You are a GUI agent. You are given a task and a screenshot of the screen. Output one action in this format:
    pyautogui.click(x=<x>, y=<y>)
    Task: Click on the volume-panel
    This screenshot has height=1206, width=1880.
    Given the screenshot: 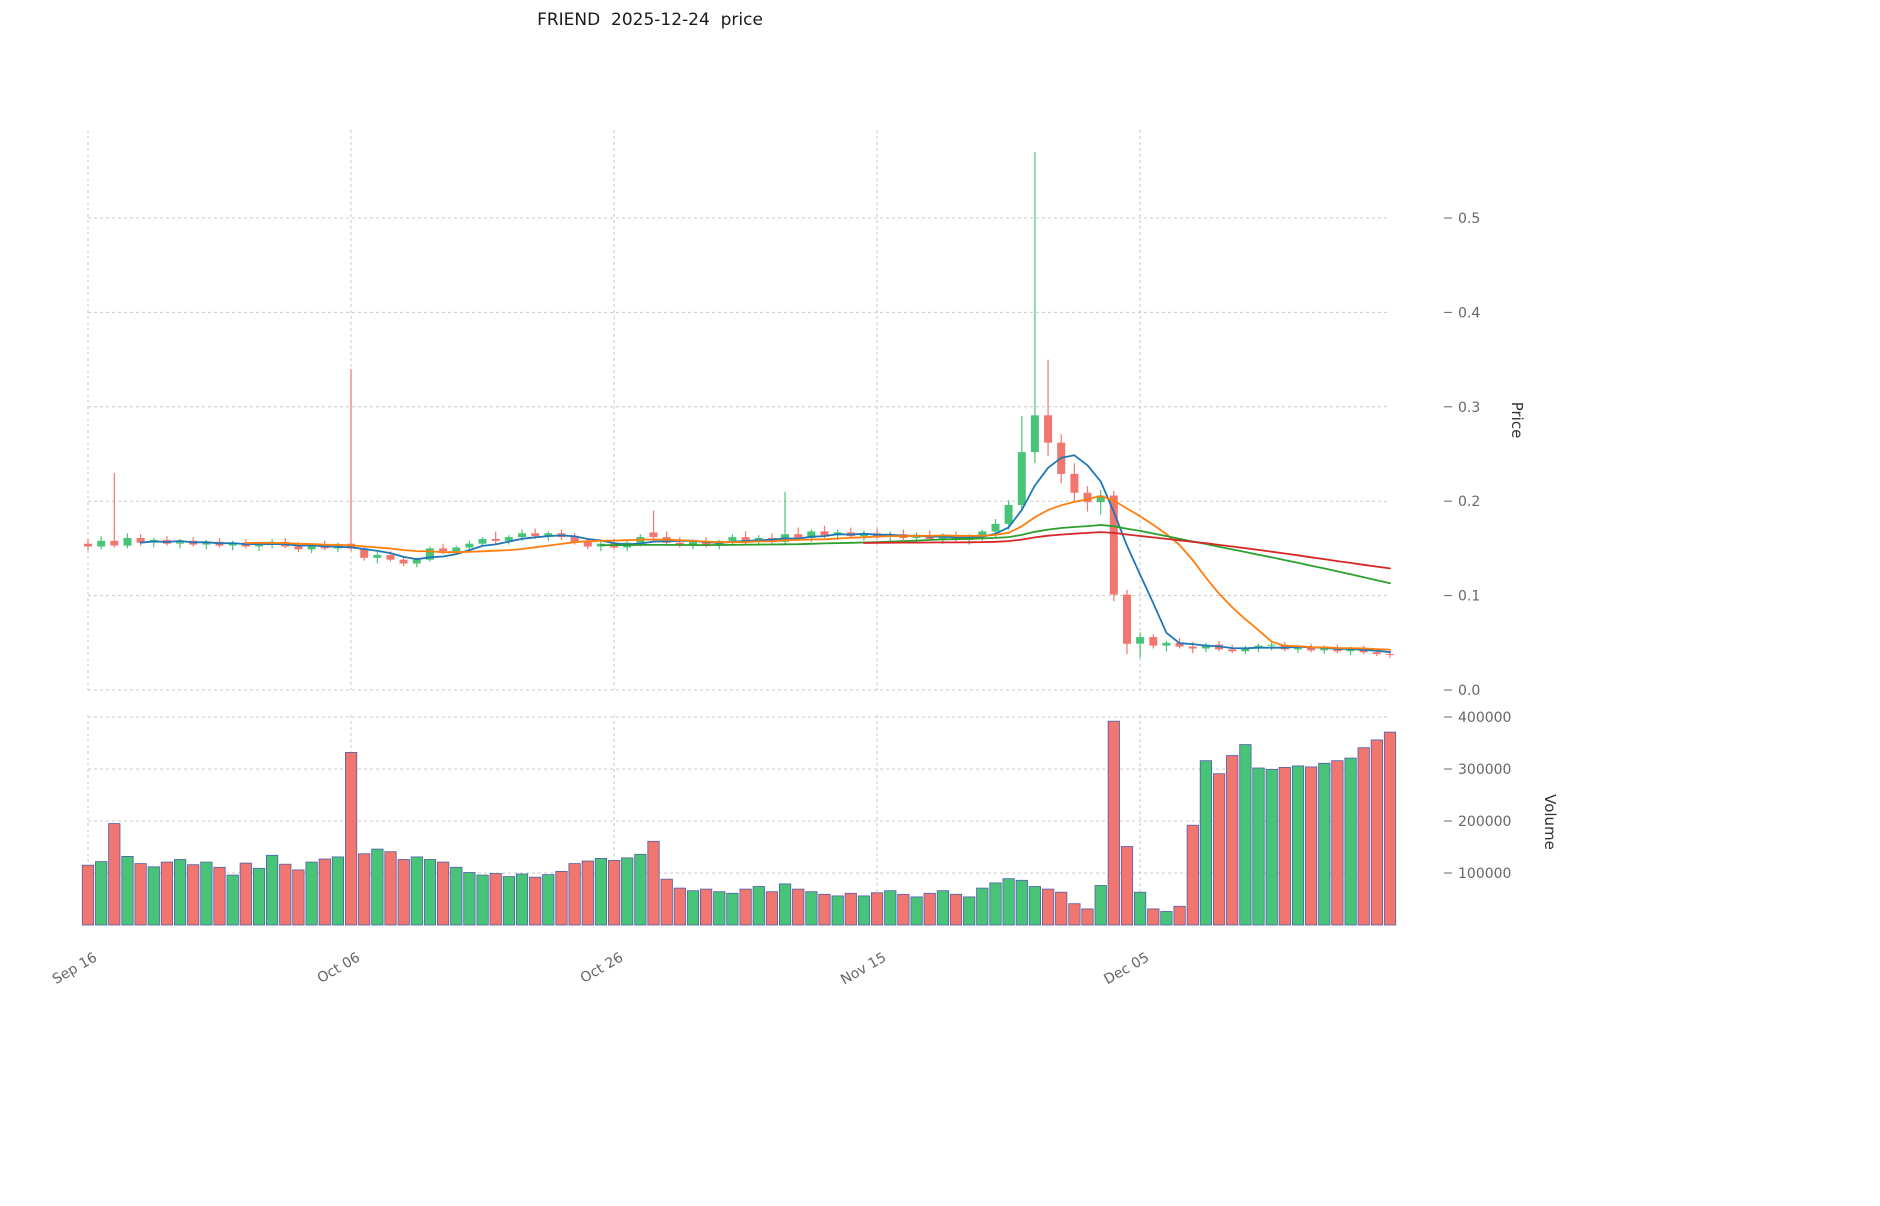 What is the action you would take?
    pyautogui.click(x=739, y=823)
    